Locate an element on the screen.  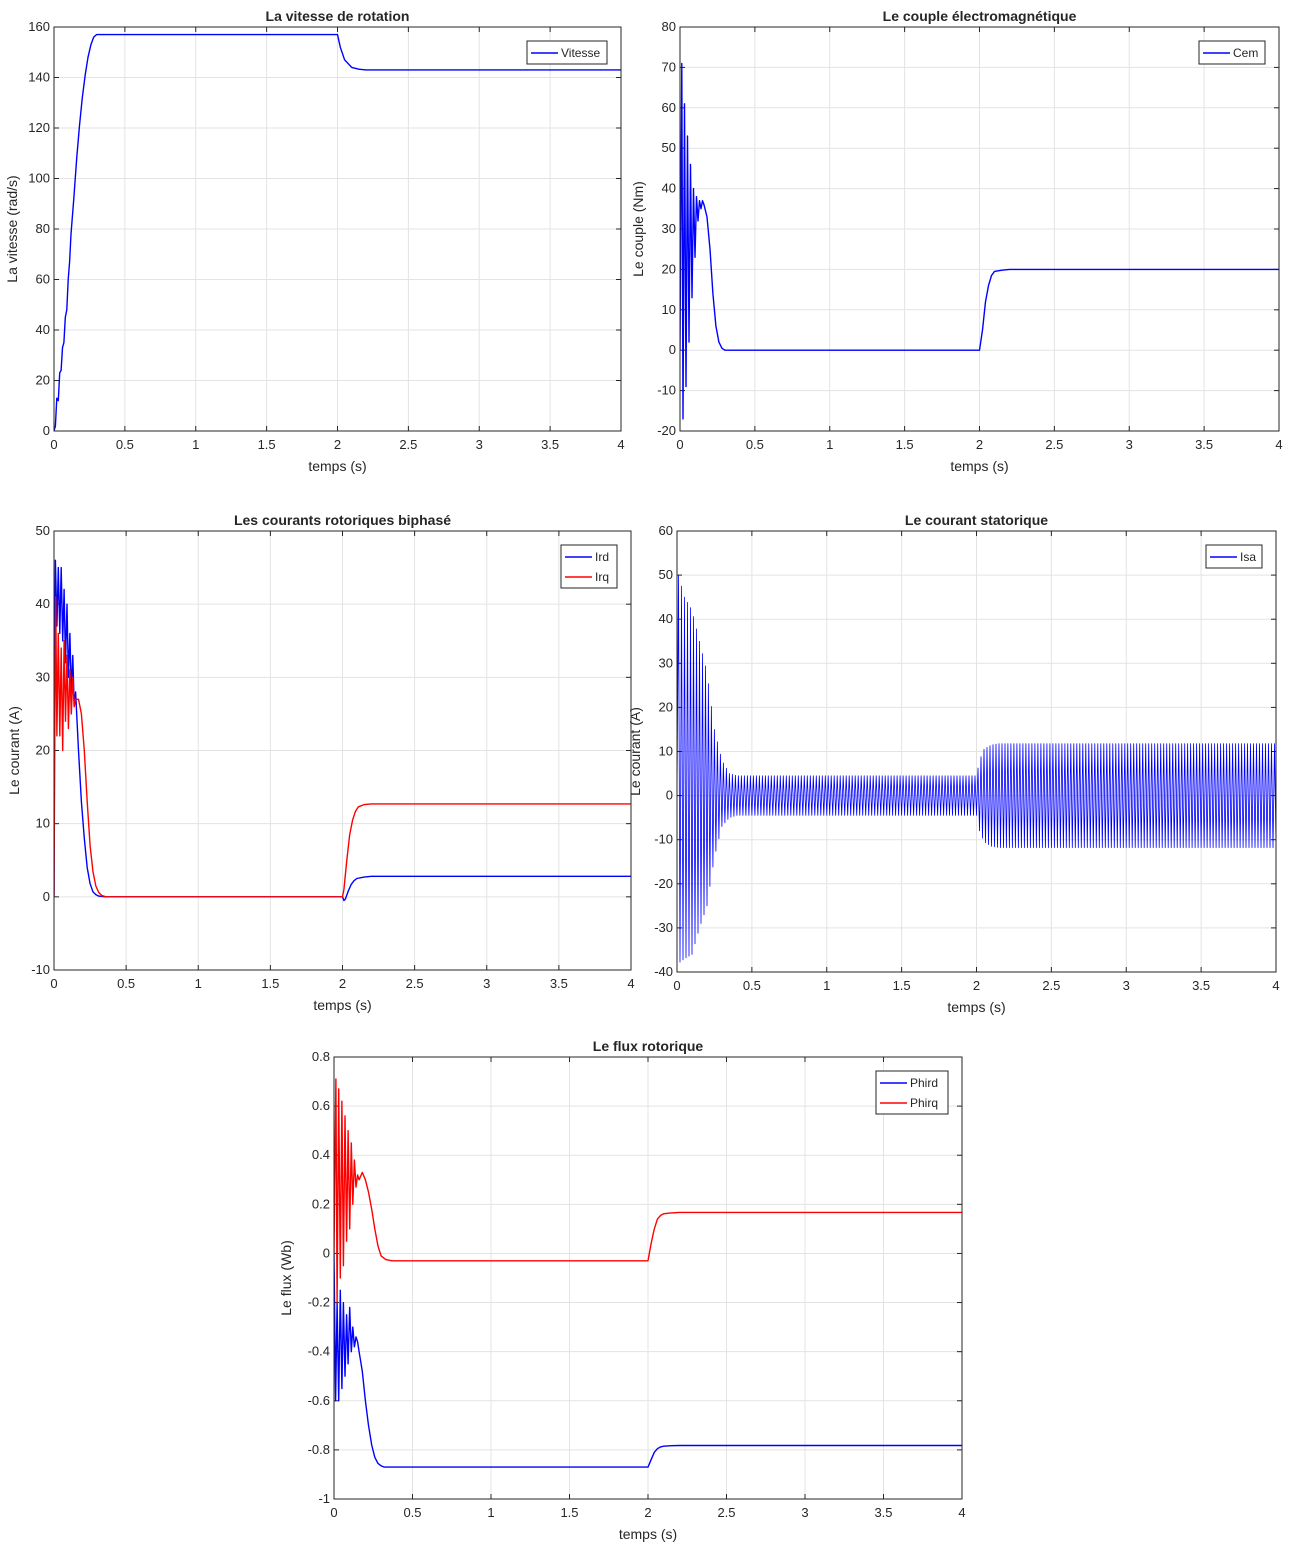
legend: Vitesse is located at coordinates (567, 52).